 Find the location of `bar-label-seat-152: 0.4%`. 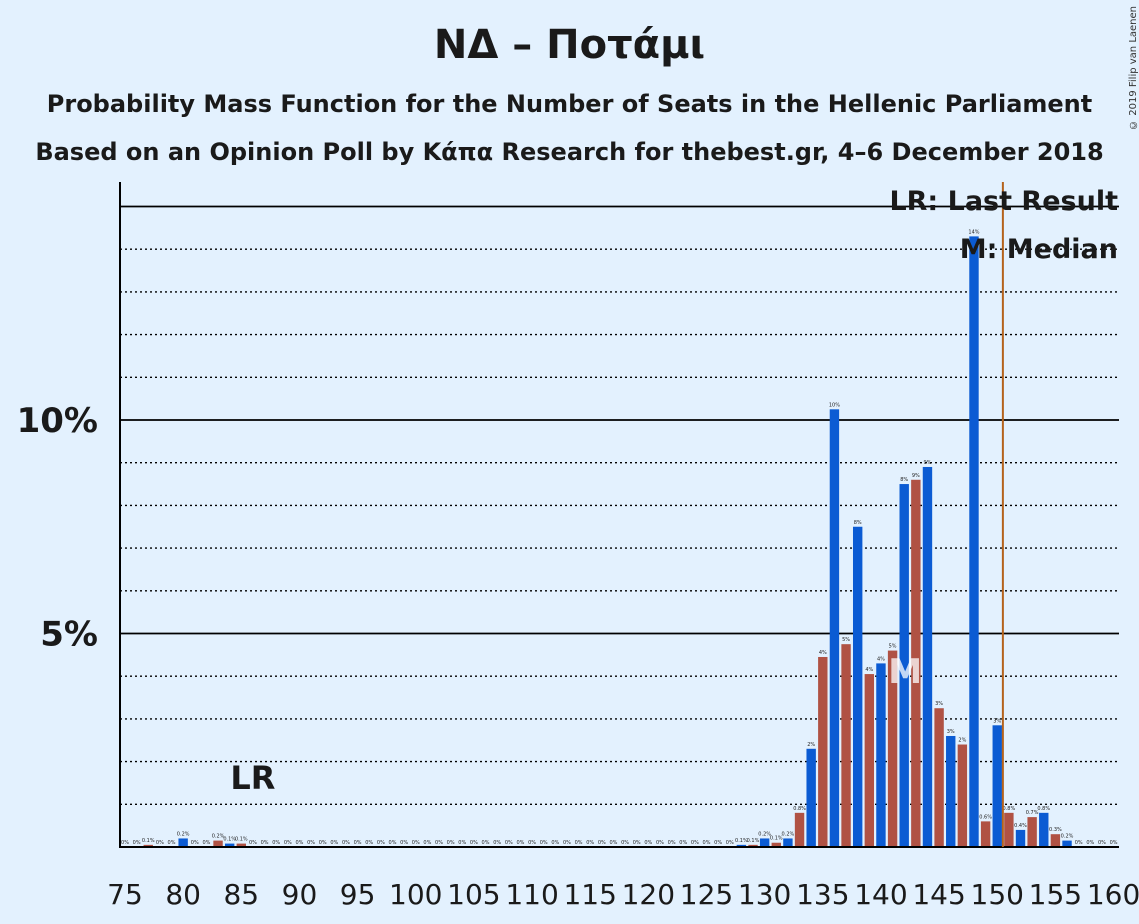

bar-label-seat-152: 0.4% is located at coordinates (1020, 826).